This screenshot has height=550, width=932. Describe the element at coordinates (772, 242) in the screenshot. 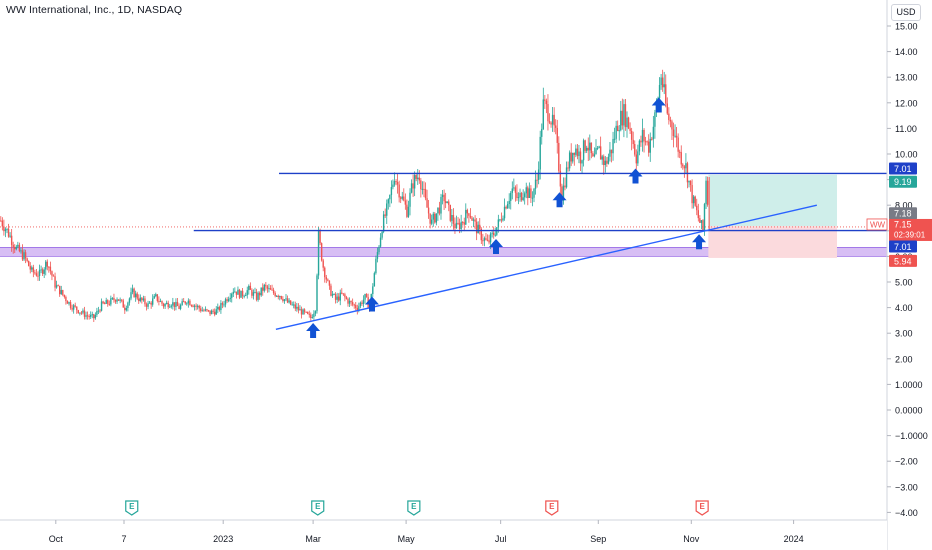

I see `stop-loss-zone` at that location.